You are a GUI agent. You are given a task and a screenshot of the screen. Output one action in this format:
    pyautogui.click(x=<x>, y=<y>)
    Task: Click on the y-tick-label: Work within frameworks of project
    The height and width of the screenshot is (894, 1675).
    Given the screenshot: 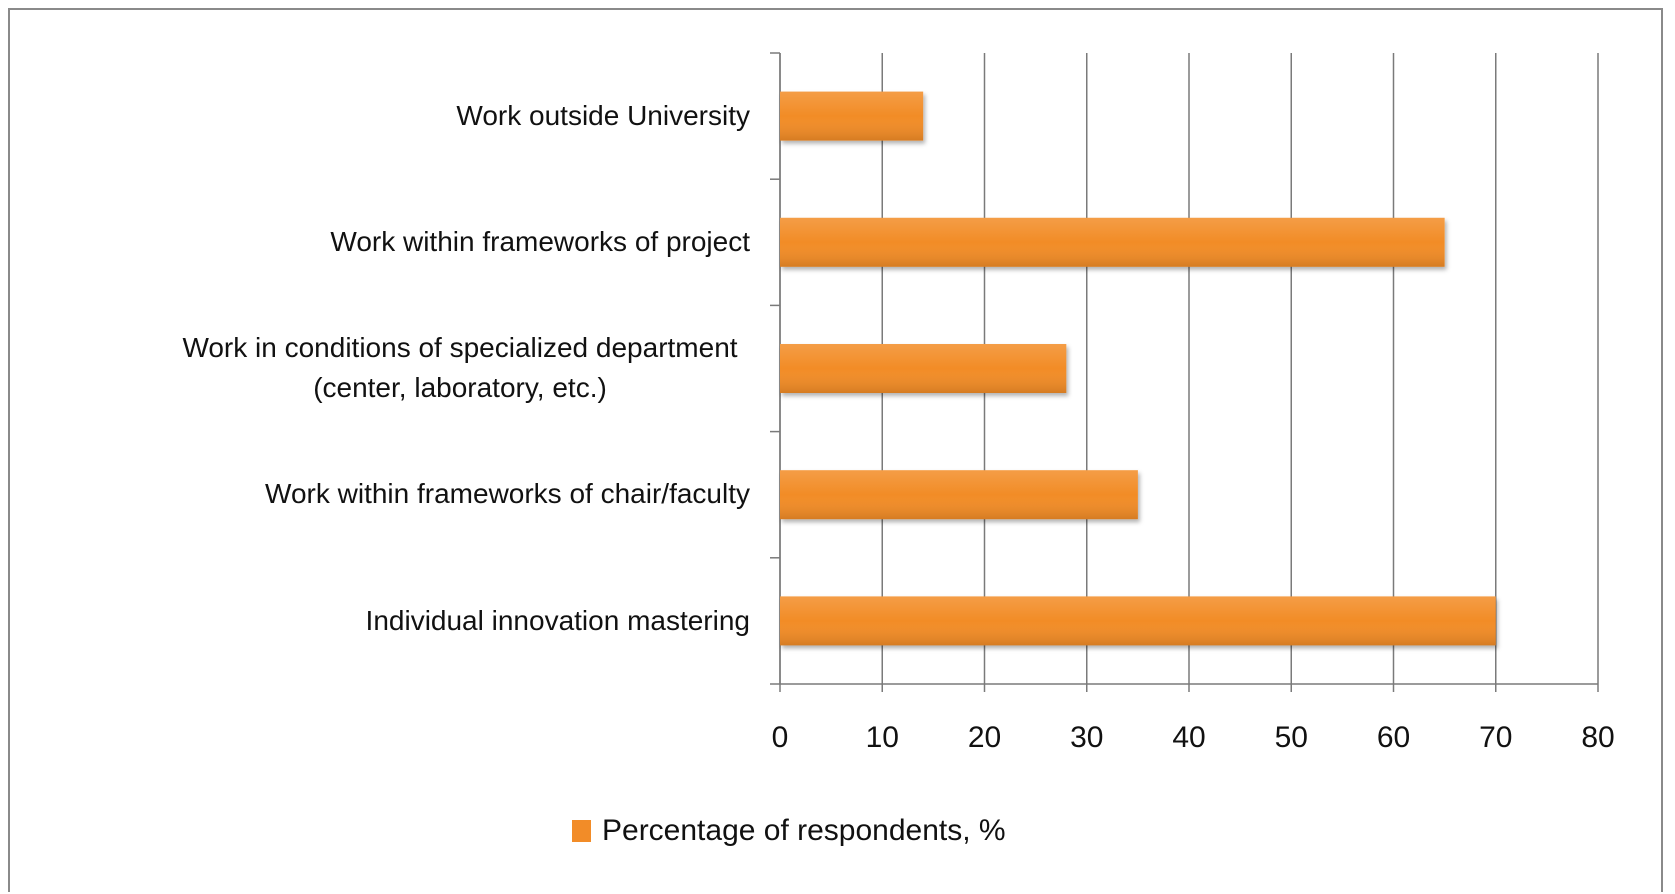 What is the action you would take?
    pyautogui.click(x=540, y=241)
    